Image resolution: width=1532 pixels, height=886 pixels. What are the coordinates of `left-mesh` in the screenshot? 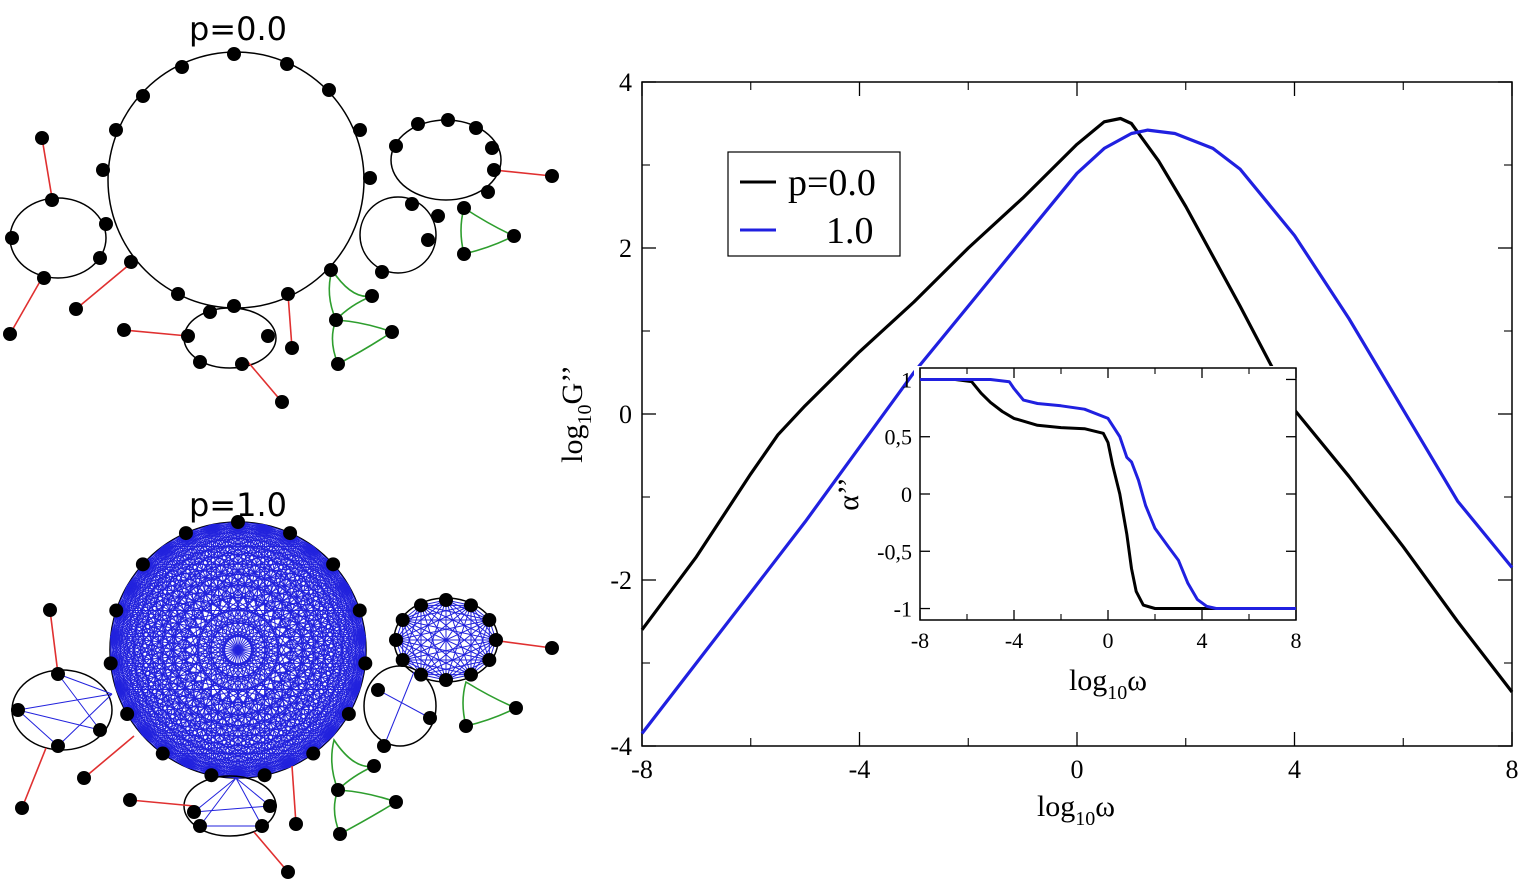 It's located at (65, 710).